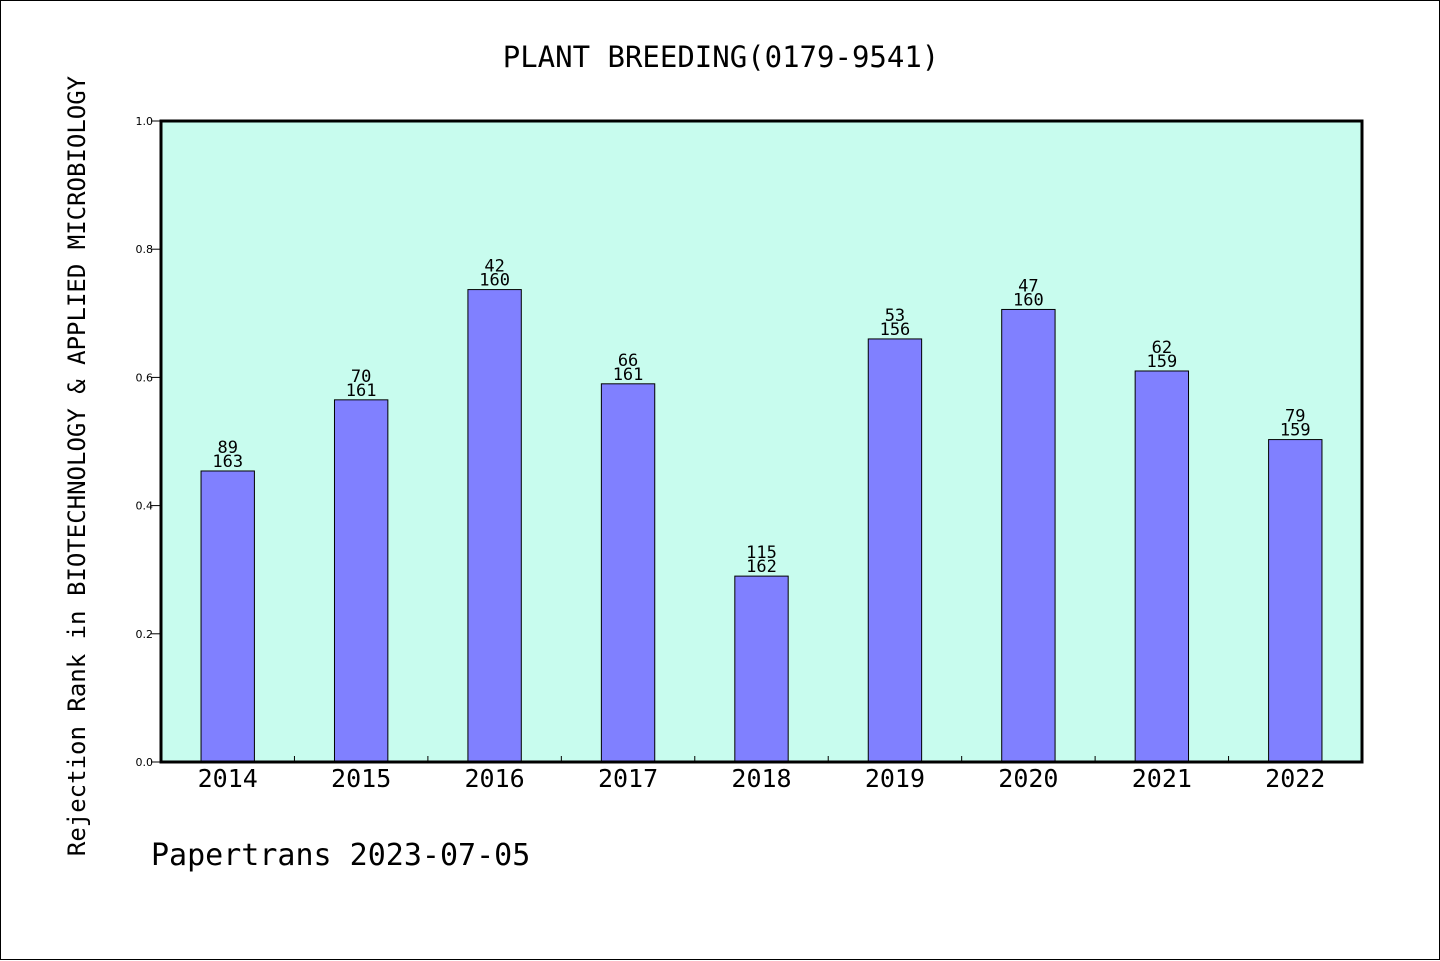 This screenshot has width=1440, height=961. What do you see at coordinates (361, 778) in the screenshot?
I see `x-tick-label: 2015` at bounding box center [361, 778].